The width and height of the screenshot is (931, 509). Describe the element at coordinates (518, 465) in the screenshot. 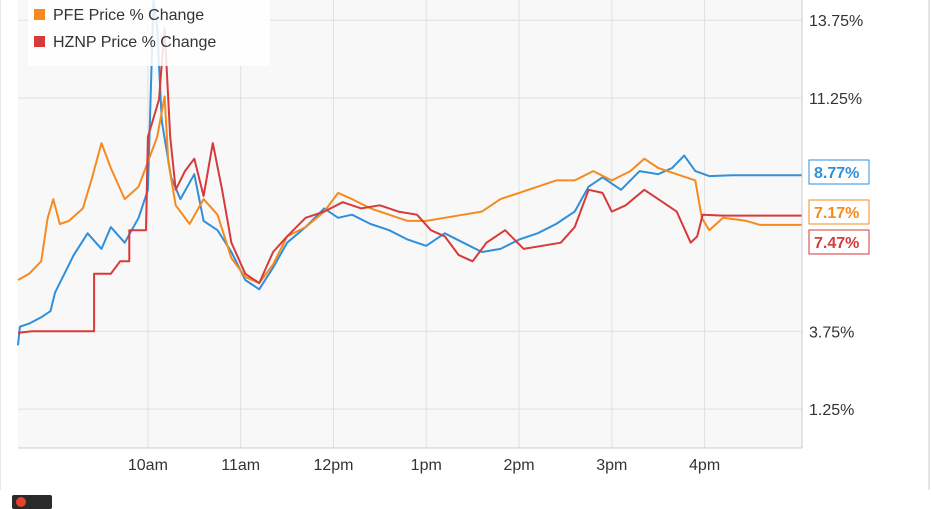

I see `x-tick-label: 2pm` at that location.